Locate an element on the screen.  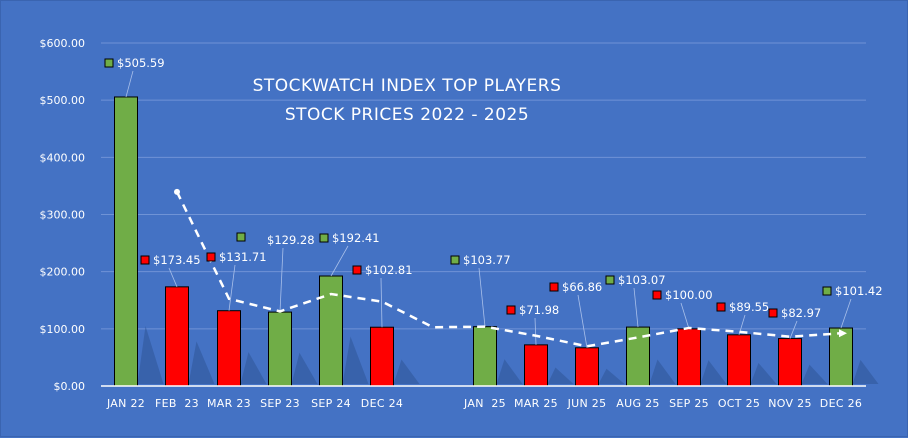
x-tick-label: JAN 25 is located at coordinates (484, 403).